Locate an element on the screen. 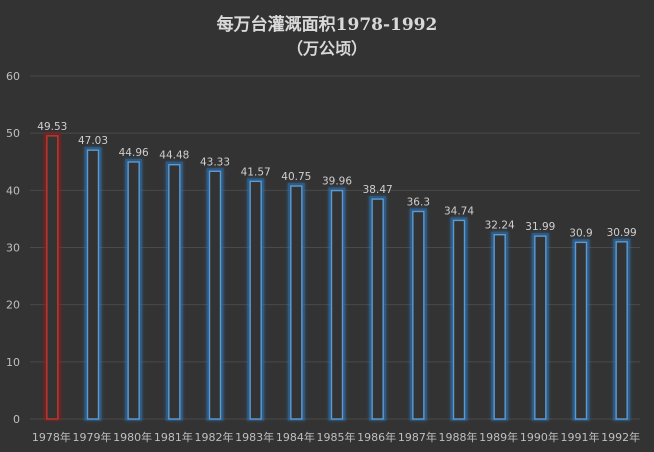  y-tick-label: 50 is located at coordinates (13, 133).